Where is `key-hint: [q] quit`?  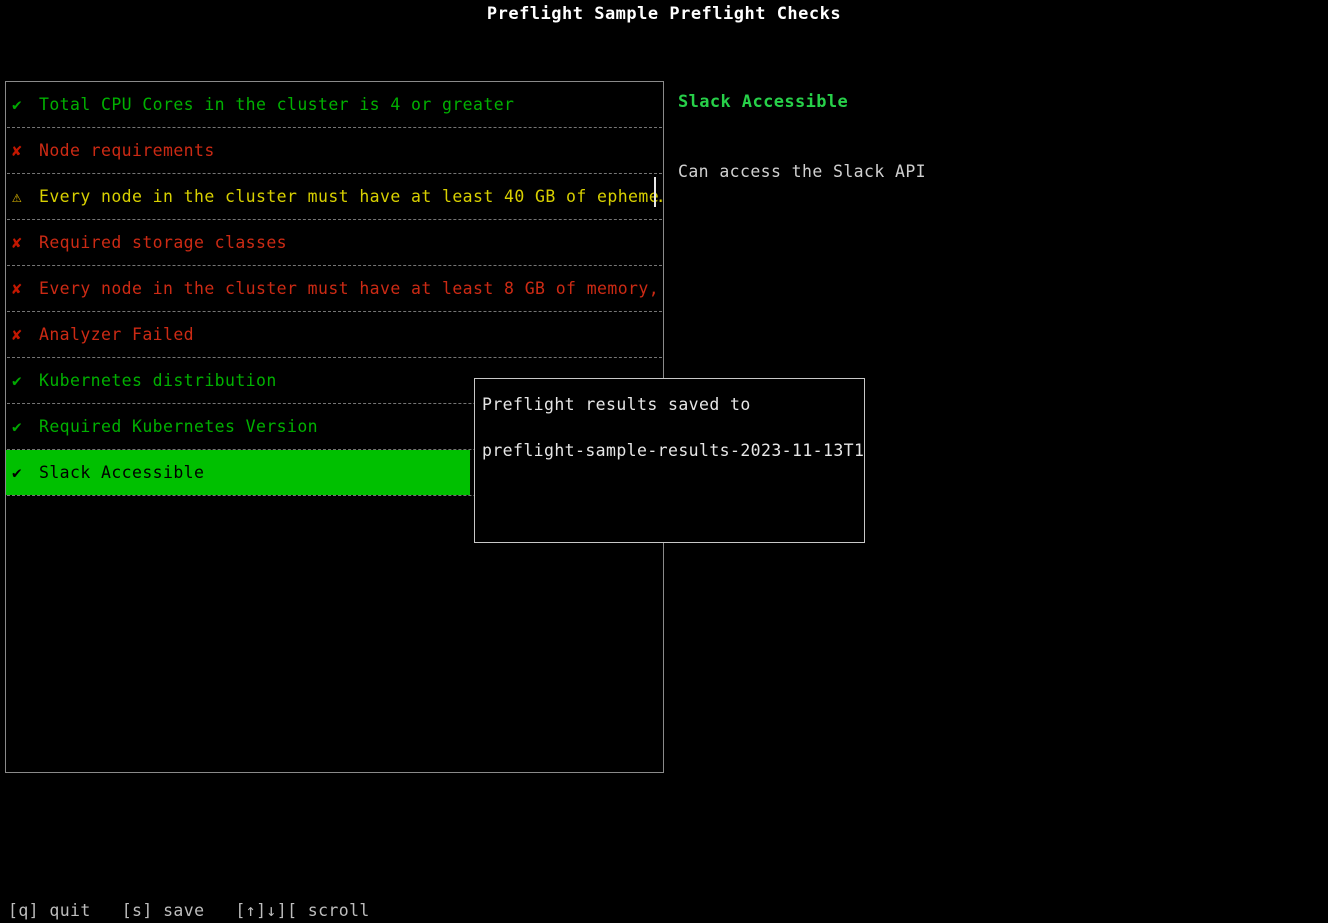 key-hint: [q] quit is located at coordinates (49, 910).